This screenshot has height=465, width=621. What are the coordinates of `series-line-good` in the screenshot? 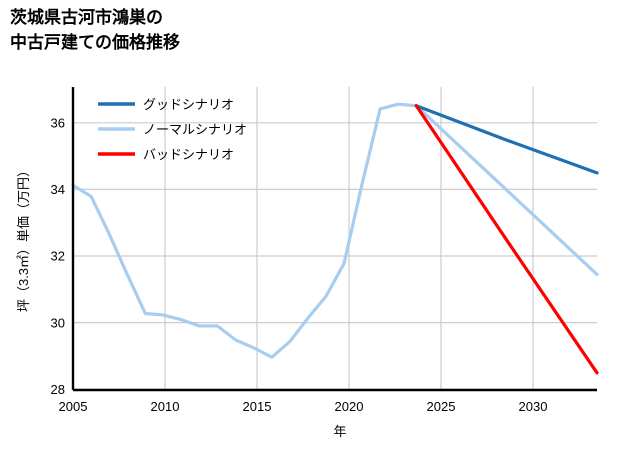 It's located at (506, 139).